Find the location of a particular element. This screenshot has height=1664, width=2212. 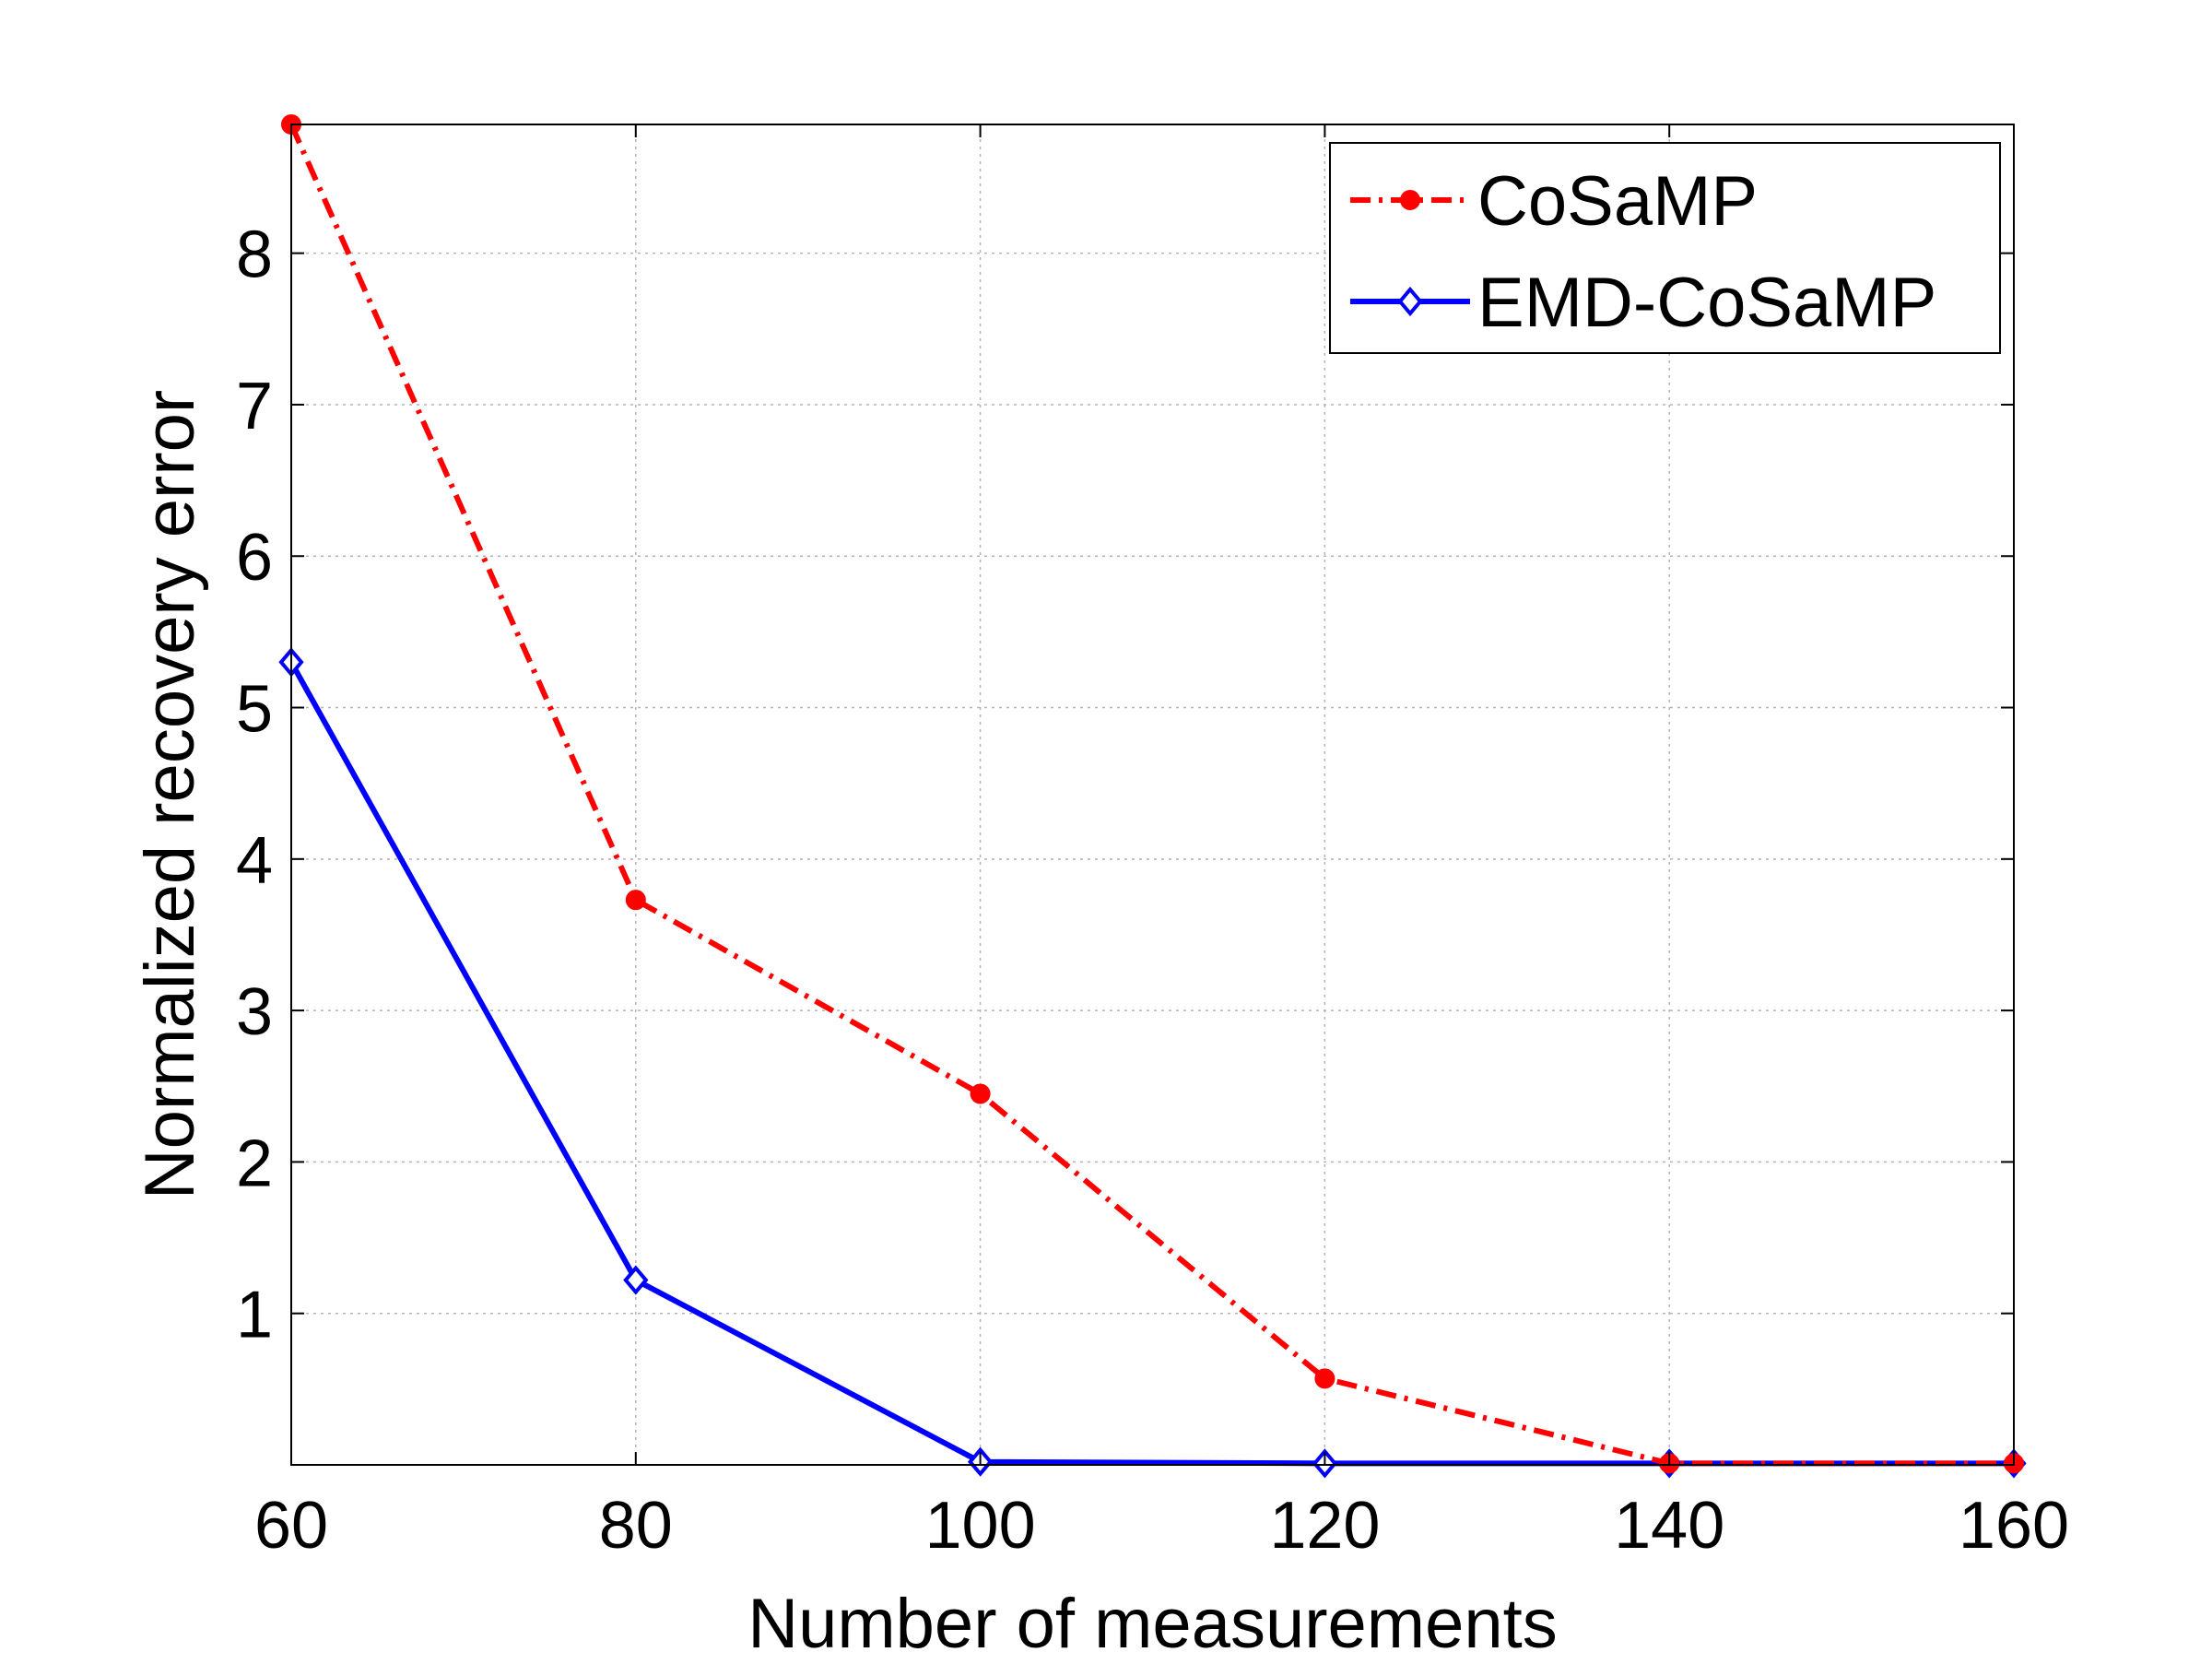

legend-entry-emd-cosamp: EMD-CoSaMP is located at coordinates (1643, 303).